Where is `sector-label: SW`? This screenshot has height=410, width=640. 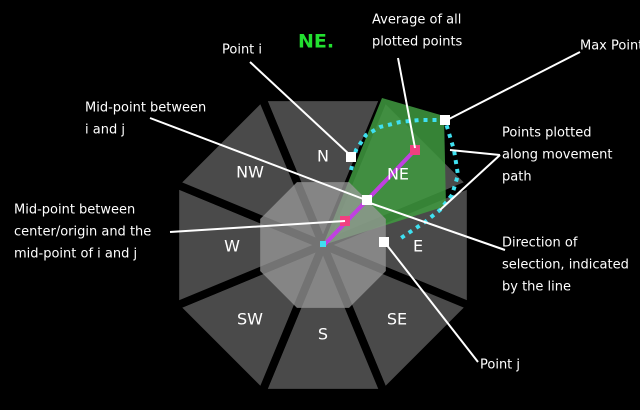
sector-label: SW is located at coordinates (250, 319).